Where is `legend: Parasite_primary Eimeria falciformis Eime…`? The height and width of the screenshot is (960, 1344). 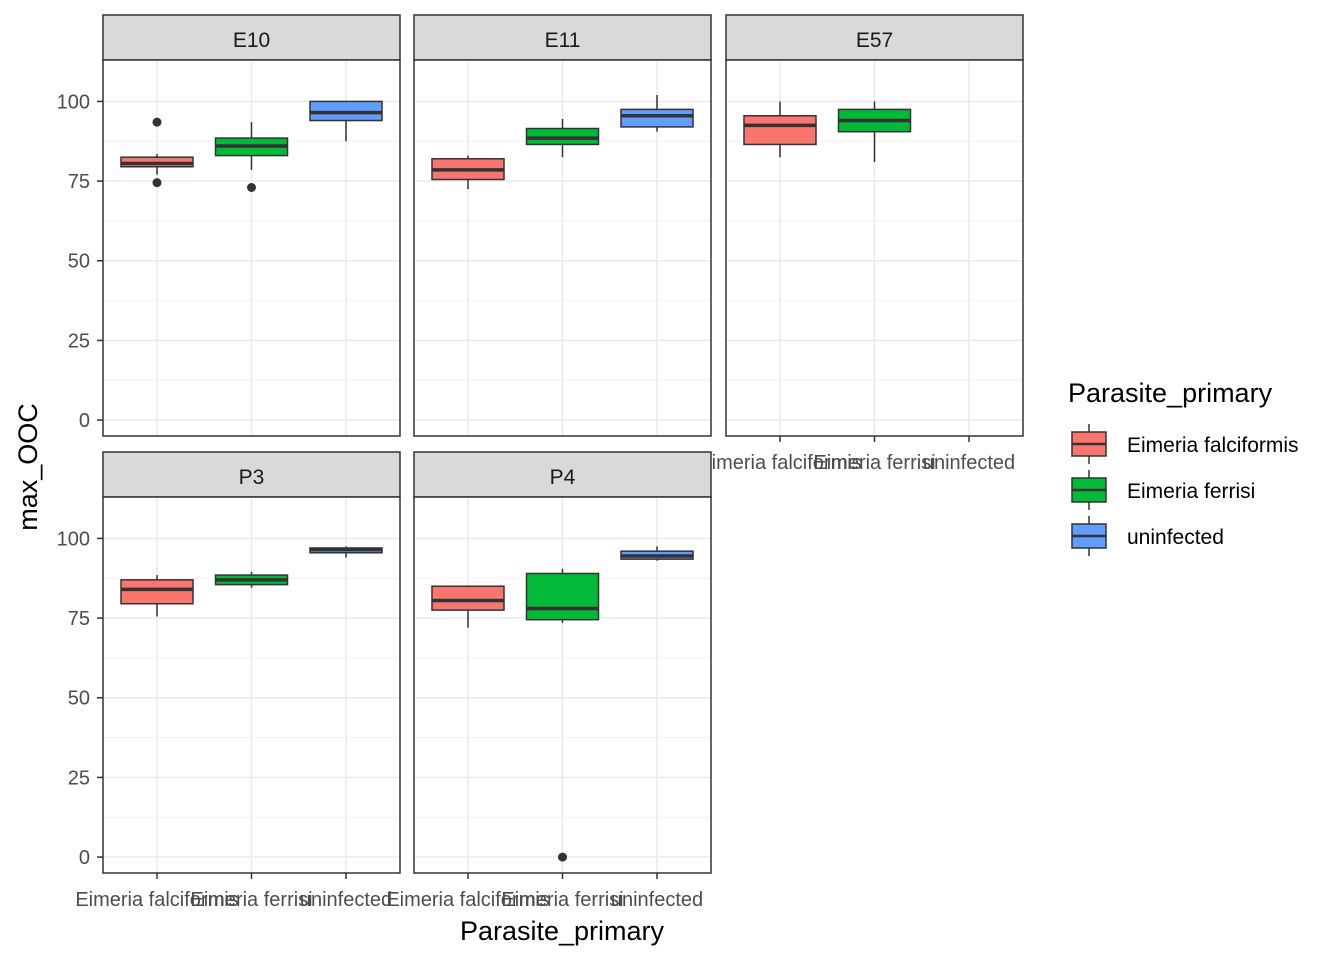
legend: Parasite_primary Eimeria falciformis Eime… is located at coordinates (1183, 467).